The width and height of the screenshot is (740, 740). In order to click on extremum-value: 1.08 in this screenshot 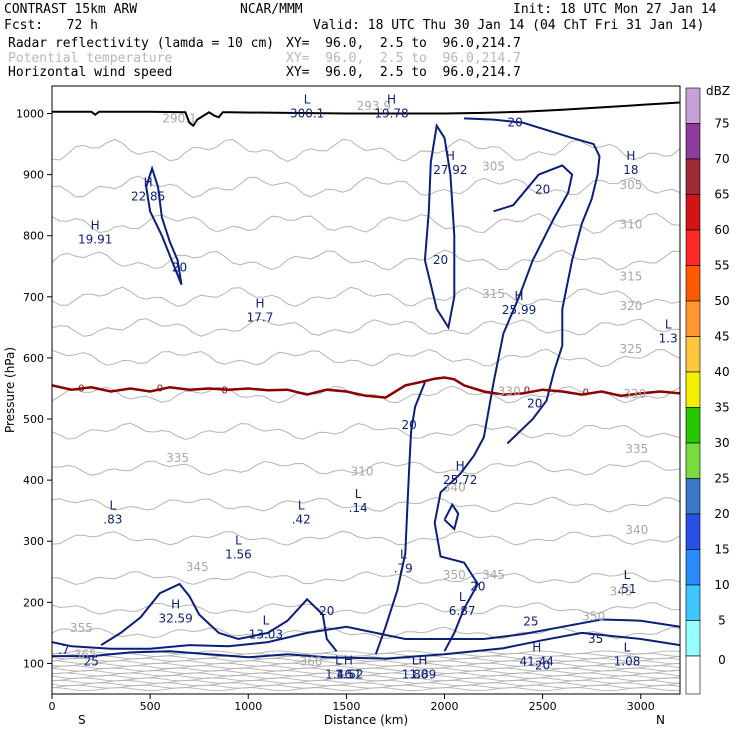, I will do `click(627, 662)`.